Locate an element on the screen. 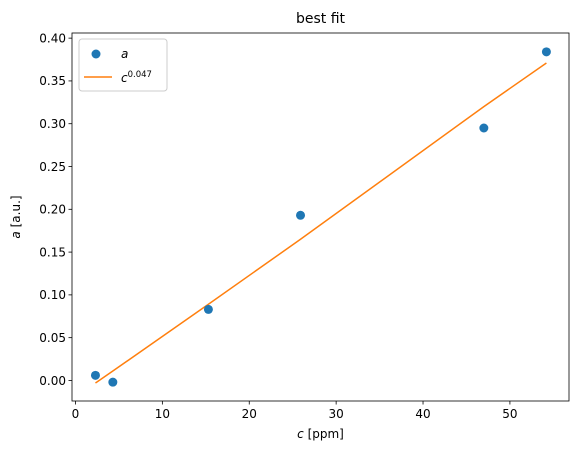 The image size is (578, 459). legend-box is located at coordinates (123, 65).